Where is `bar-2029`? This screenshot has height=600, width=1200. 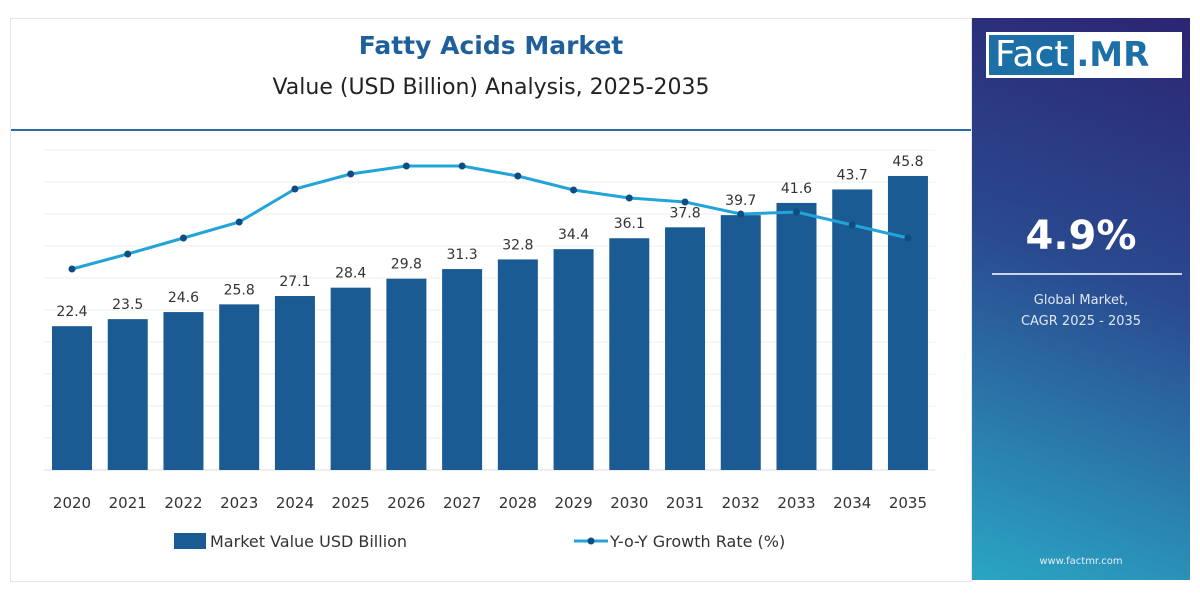 bar-2029 is located at coordinates (573, 359).